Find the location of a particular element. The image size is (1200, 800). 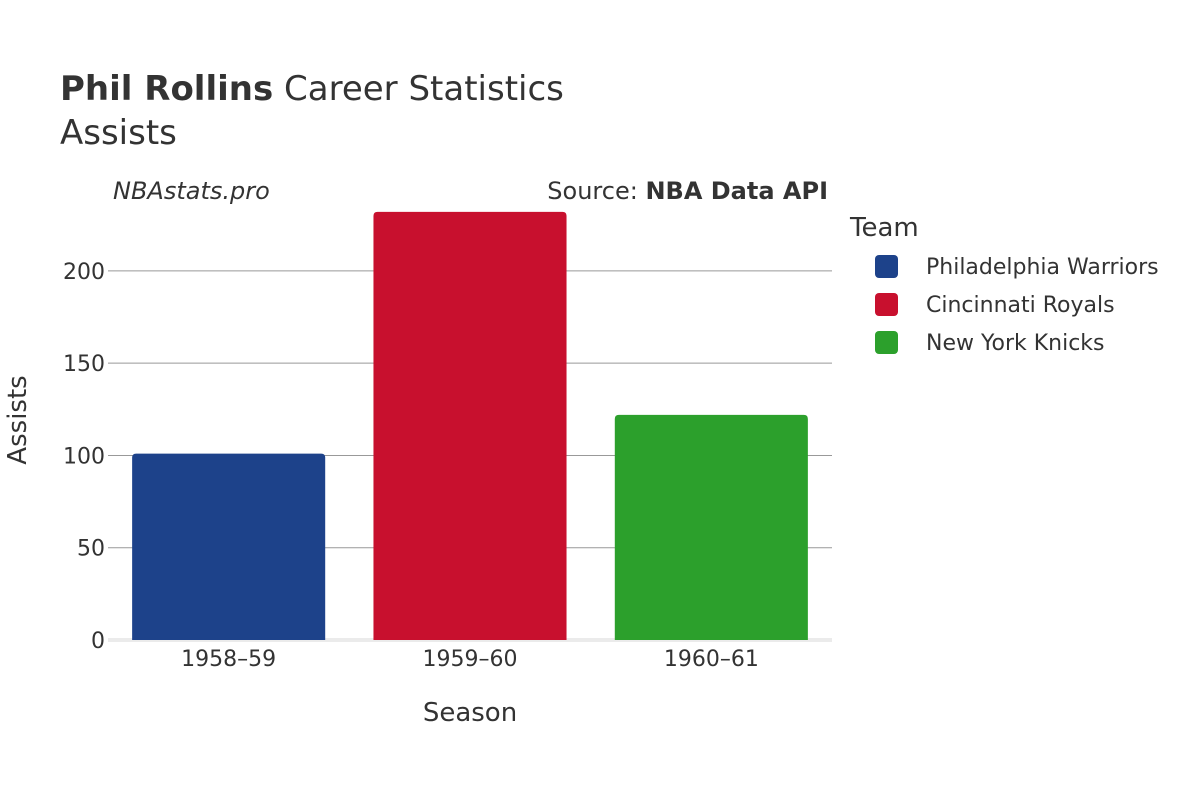

source-name: NBA Data API is located at coordinates (736, 191).